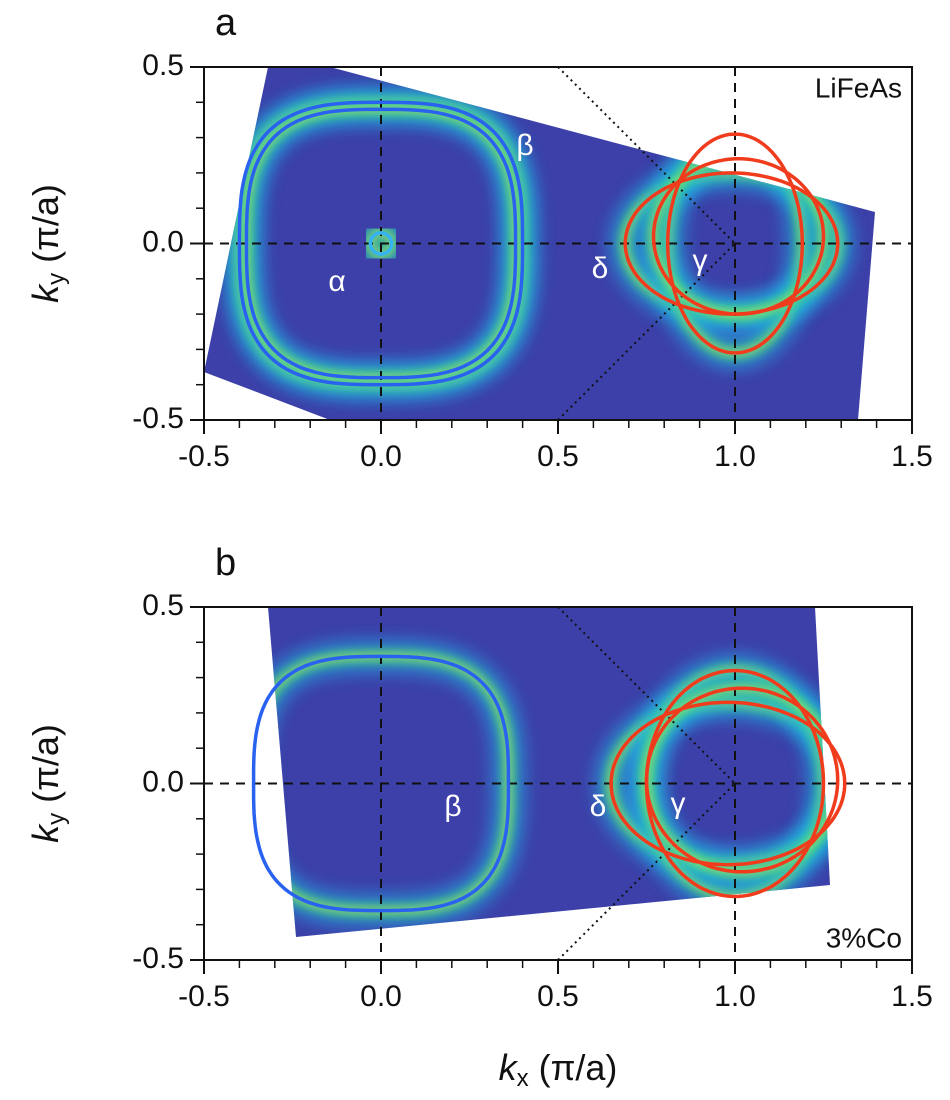 This screenshot has height=1100, width=950. What do you see at coordinates (336, 281) in the screenshot?
I see `band-label: α` at bounding box center [336, 281].